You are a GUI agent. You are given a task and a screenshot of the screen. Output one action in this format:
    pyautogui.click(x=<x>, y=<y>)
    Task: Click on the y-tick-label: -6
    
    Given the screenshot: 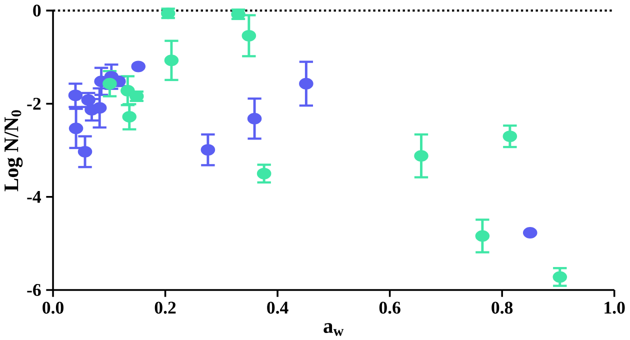 What is the action you would take?
    pyautogui.click(x=34, y=290)
    